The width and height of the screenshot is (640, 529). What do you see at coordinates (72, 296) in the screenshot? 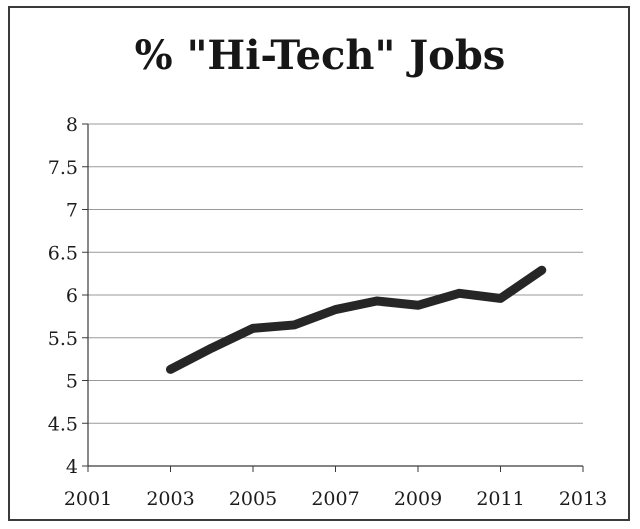
I see `y-tick-label: 6` at bounding box center [72, 296].